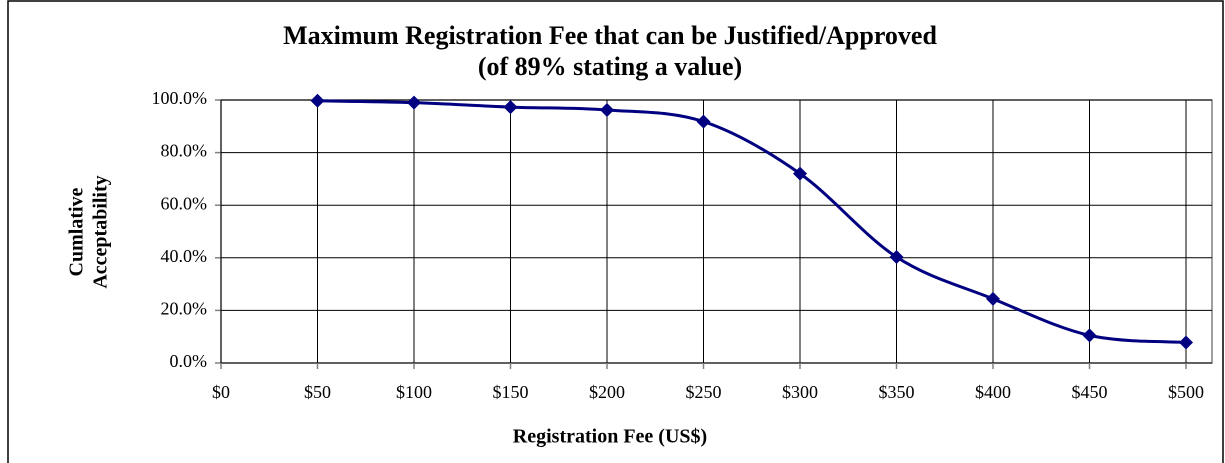 The image size is (1225, 463). Describe the element at coordinates (77, 231) in the screenshot. I see `y-axis-label-line: Cumlative` at that location.